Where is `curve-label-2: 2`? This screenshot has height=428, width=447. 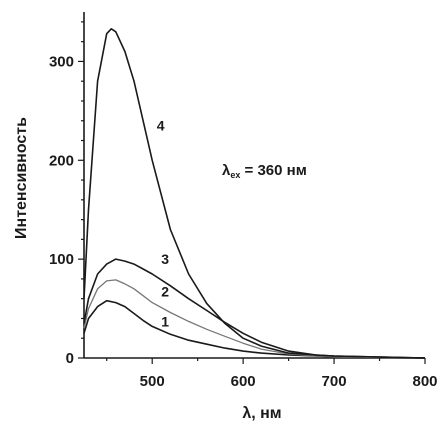
curve-label-2: 2 is located at coordinates (165, 292).